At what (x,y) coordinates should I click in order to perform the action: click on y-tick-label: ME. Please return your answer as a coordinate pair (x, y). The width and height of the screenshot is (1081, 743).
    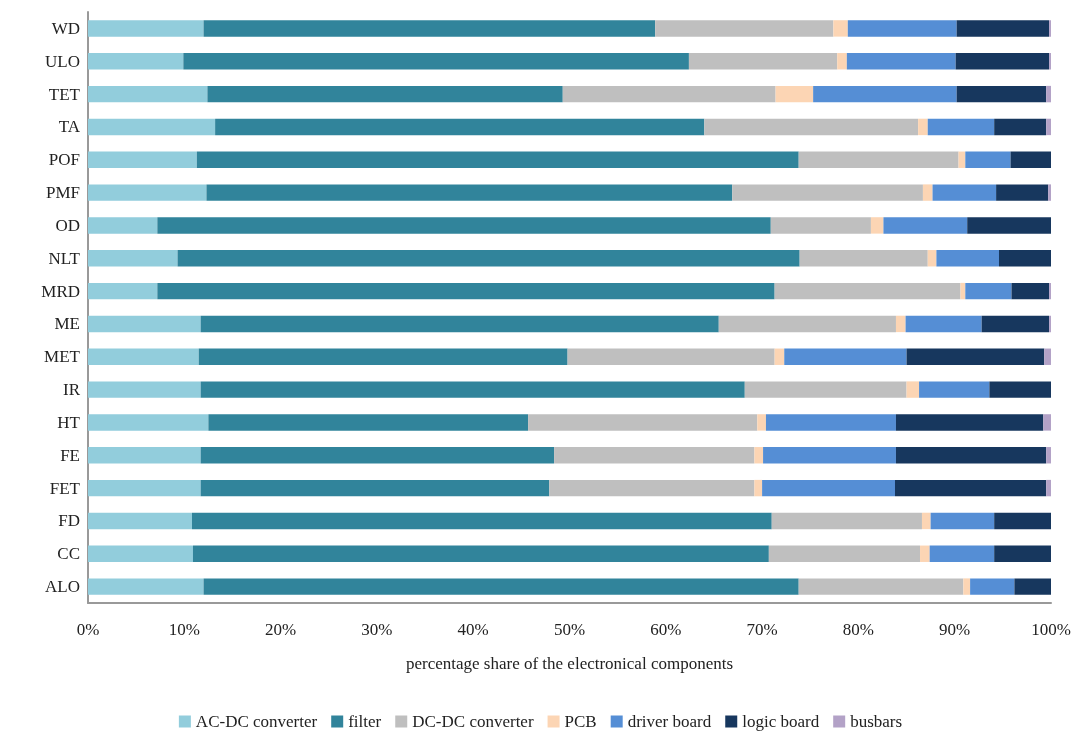
    Looking at the image, I should click on (67, 324).